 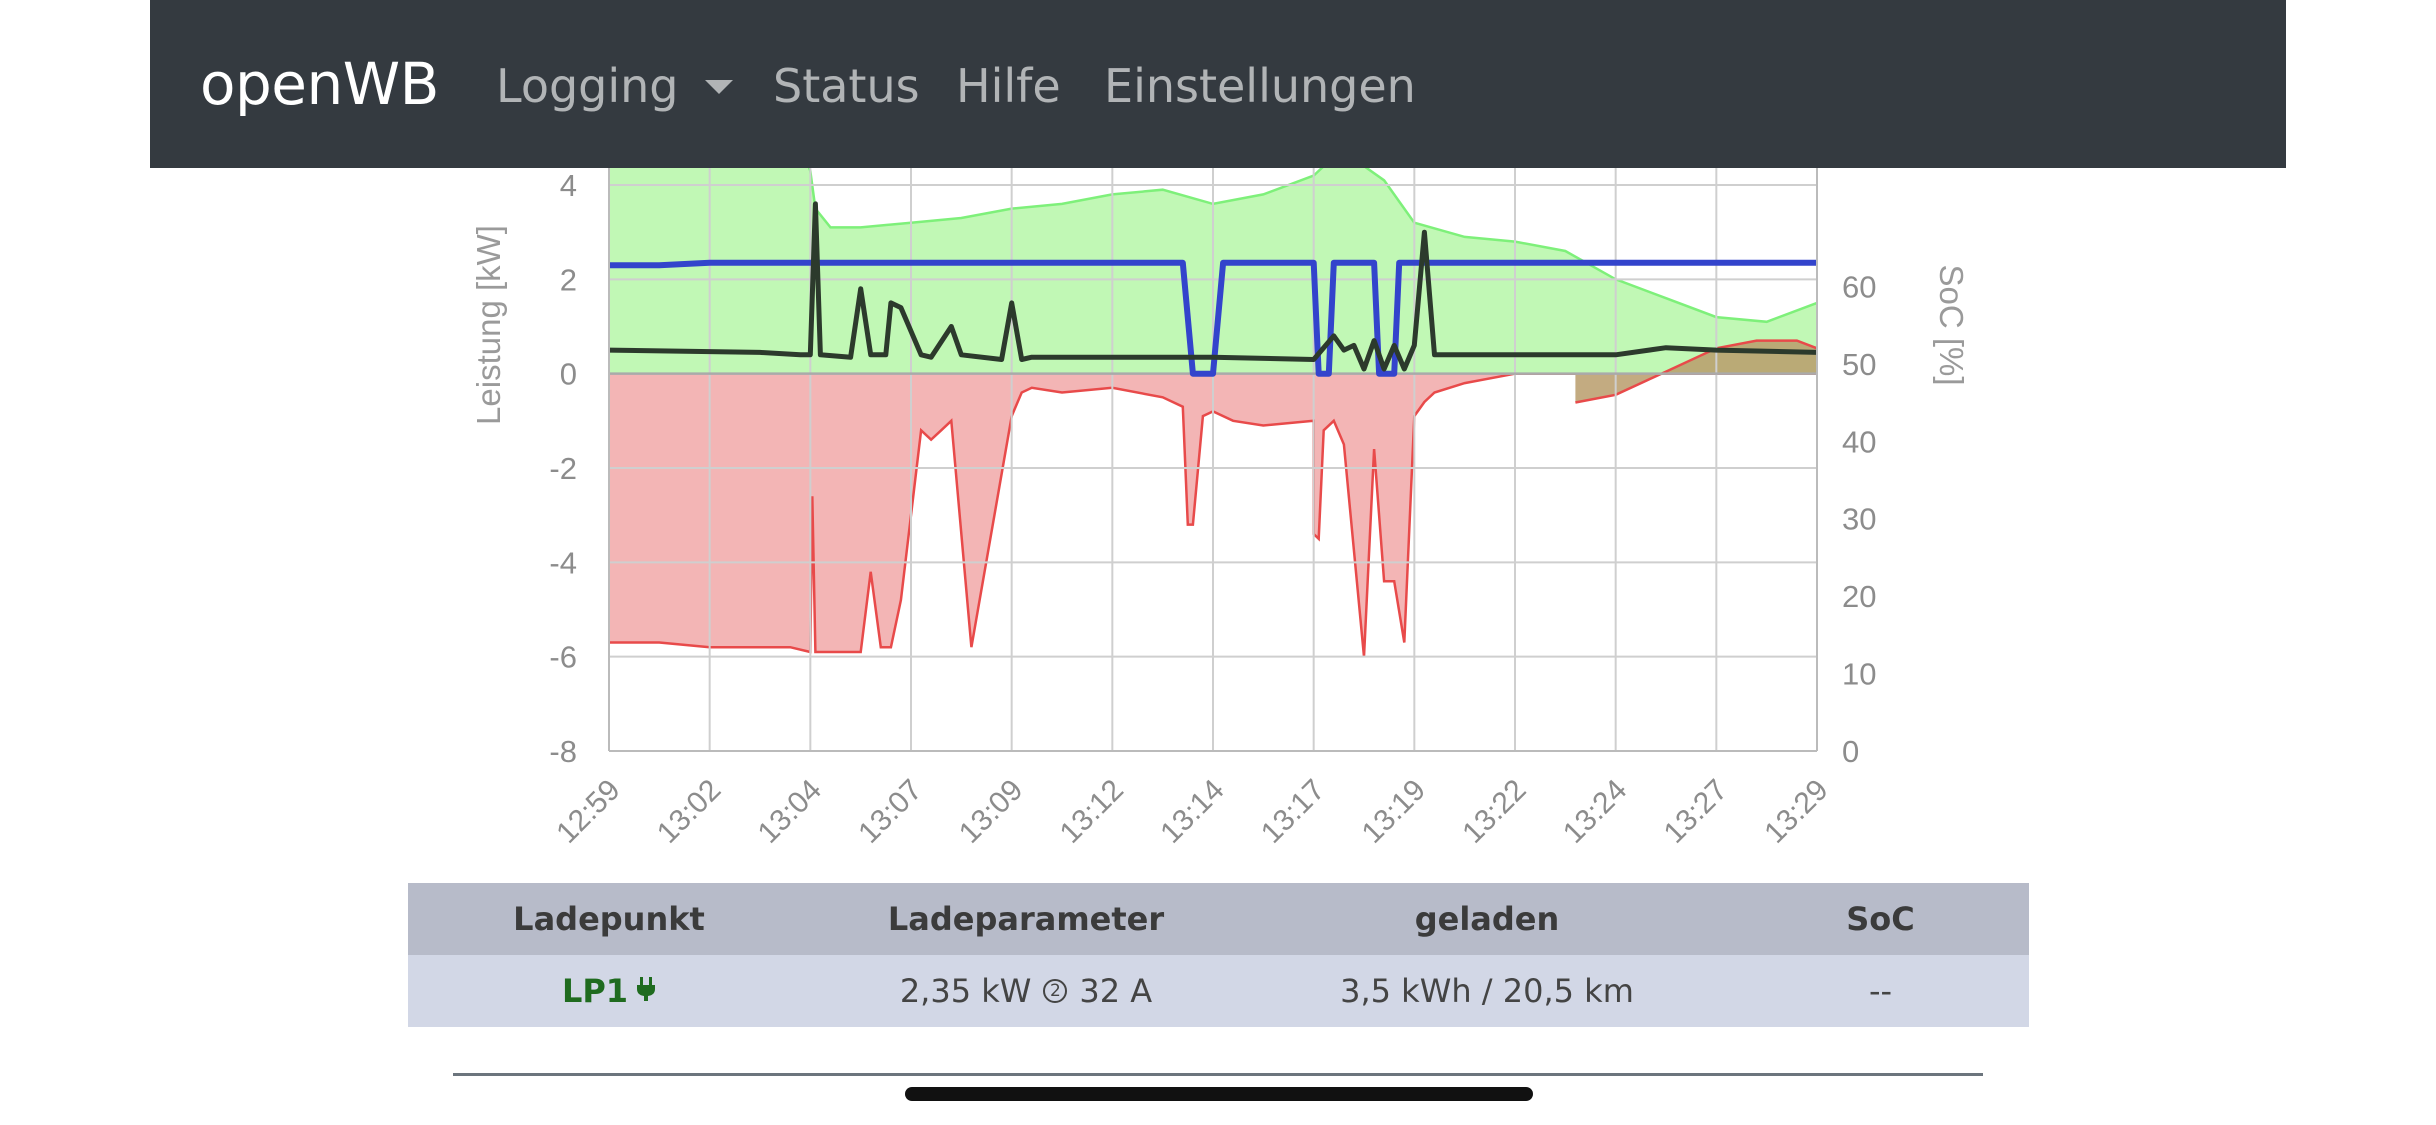 I want to click on x-tick-label: 13:04, so click(x=790, y=811).